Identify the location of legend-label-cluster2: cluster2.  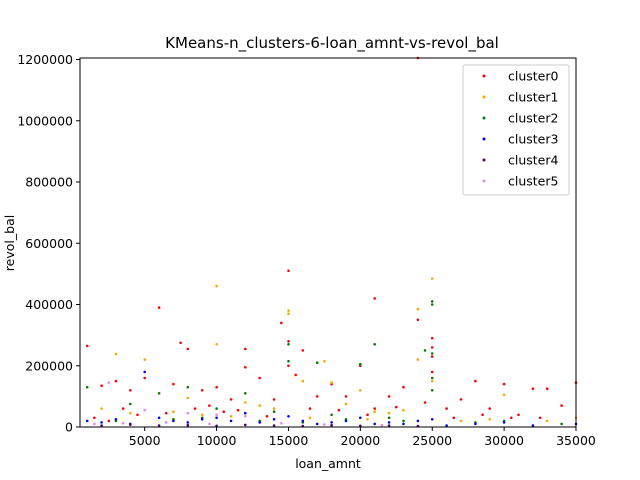
(533, 118).